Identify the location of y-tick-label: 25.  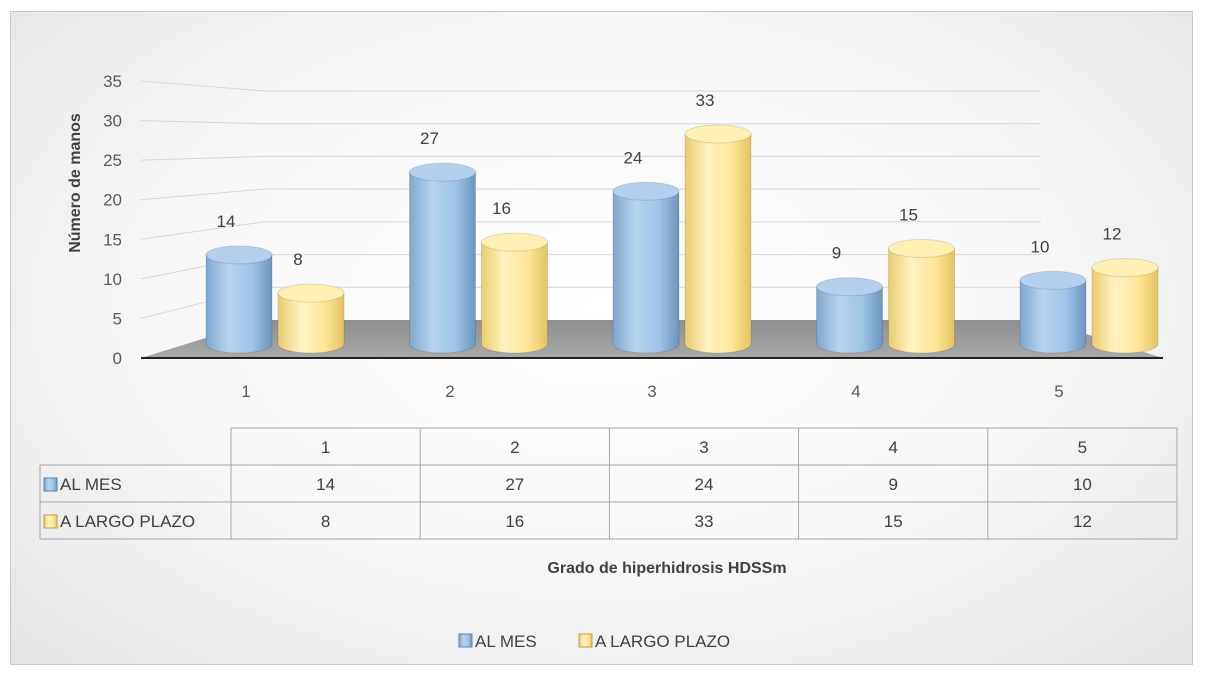
(112, 160).